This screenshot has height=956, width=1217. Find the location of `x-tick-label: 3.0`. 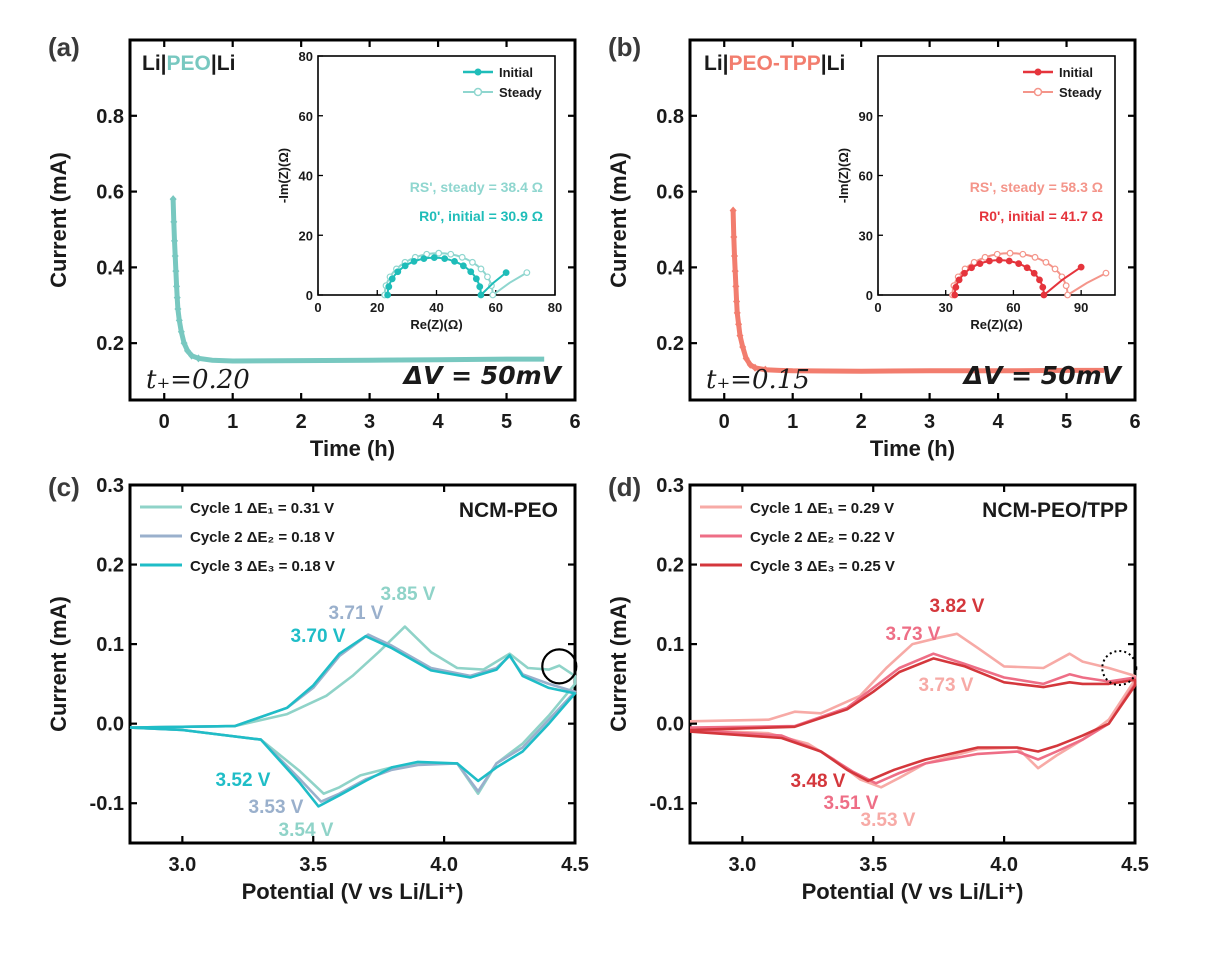

x-tick-label: 3.0 is located at coordinates (742, 865).